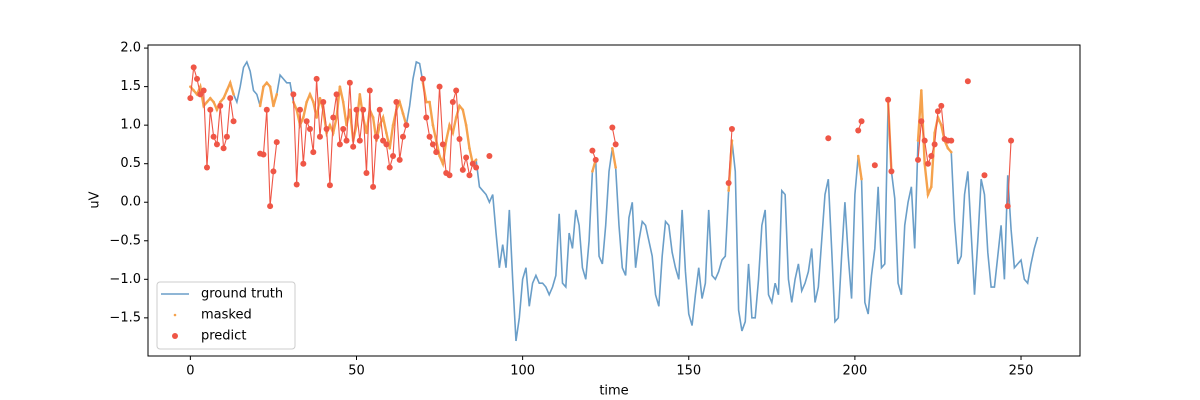 The width and height of the screenshot is (1200, 400). What do you see at coordinates (356, 371) in the screenshot?
I see `x-tick-label: 50` at bounding box center [356, 371].